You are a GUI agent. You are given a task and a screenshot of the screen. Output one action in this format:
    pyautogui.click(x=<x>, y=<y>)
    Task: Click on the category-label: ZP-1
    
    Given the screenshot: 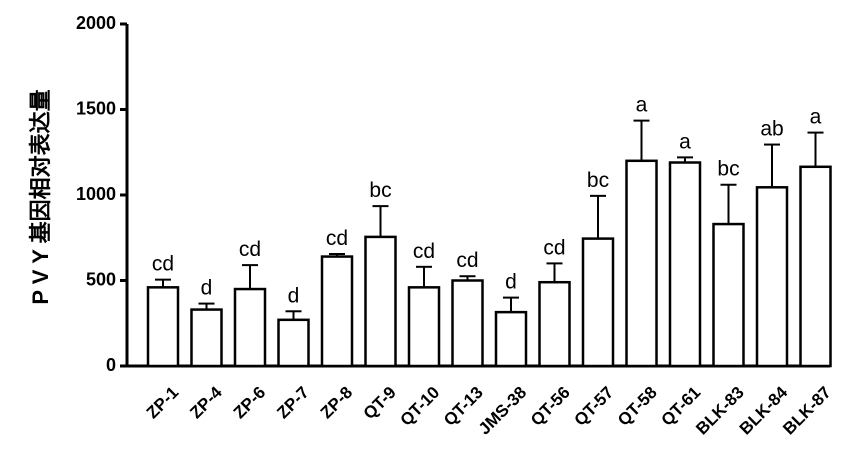 What is the action you would take?
    pyautogui.click(x=162, y=402)
    